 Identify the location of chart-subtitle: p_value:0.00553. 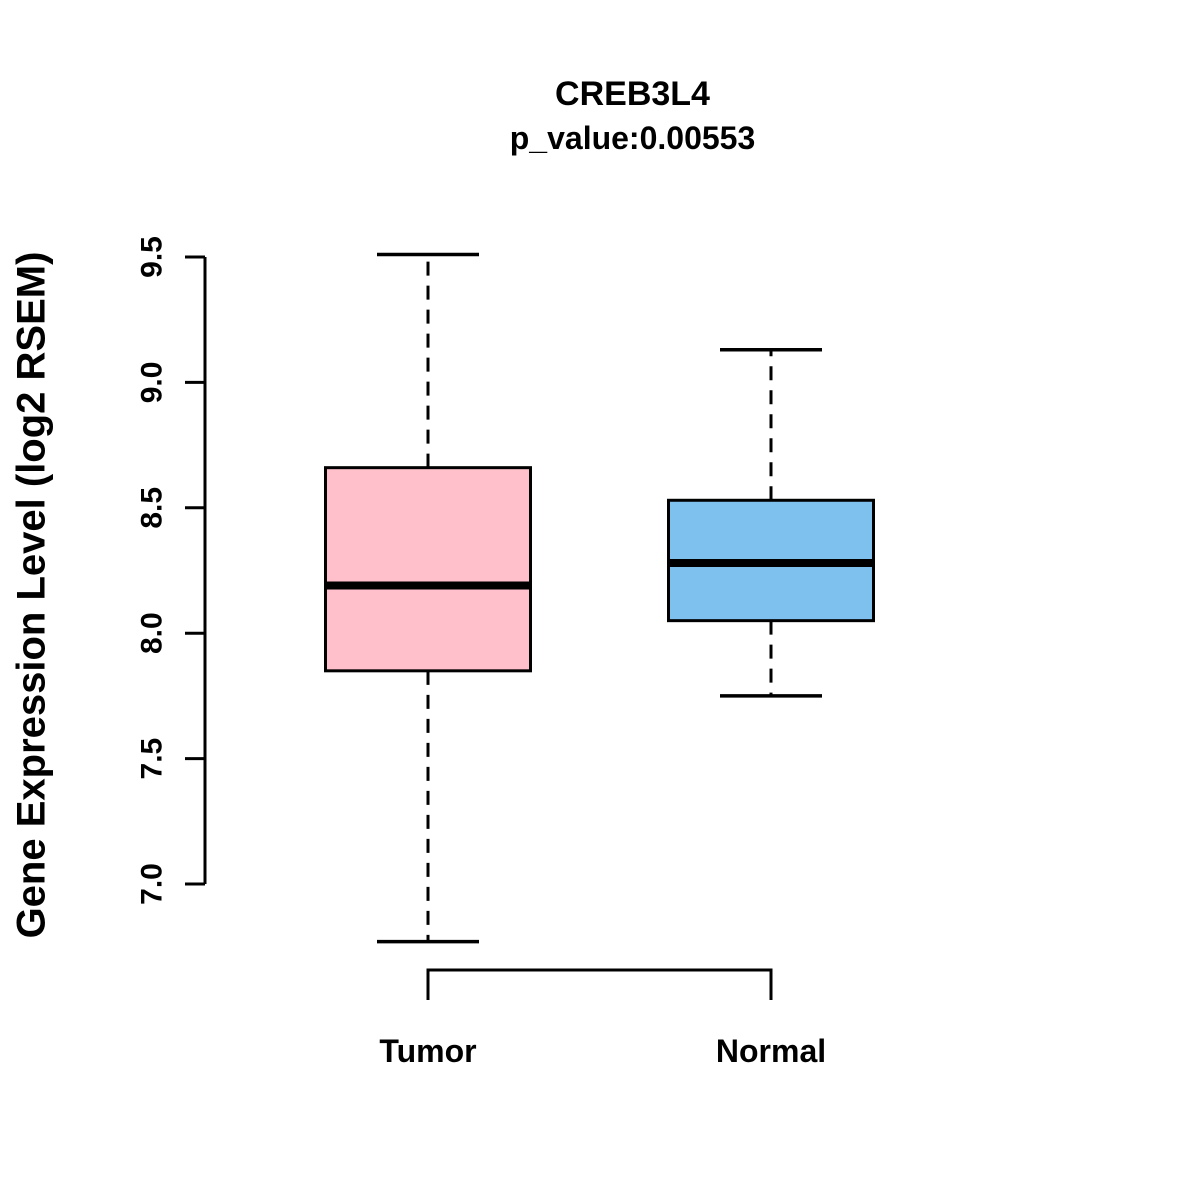
(632, 138).